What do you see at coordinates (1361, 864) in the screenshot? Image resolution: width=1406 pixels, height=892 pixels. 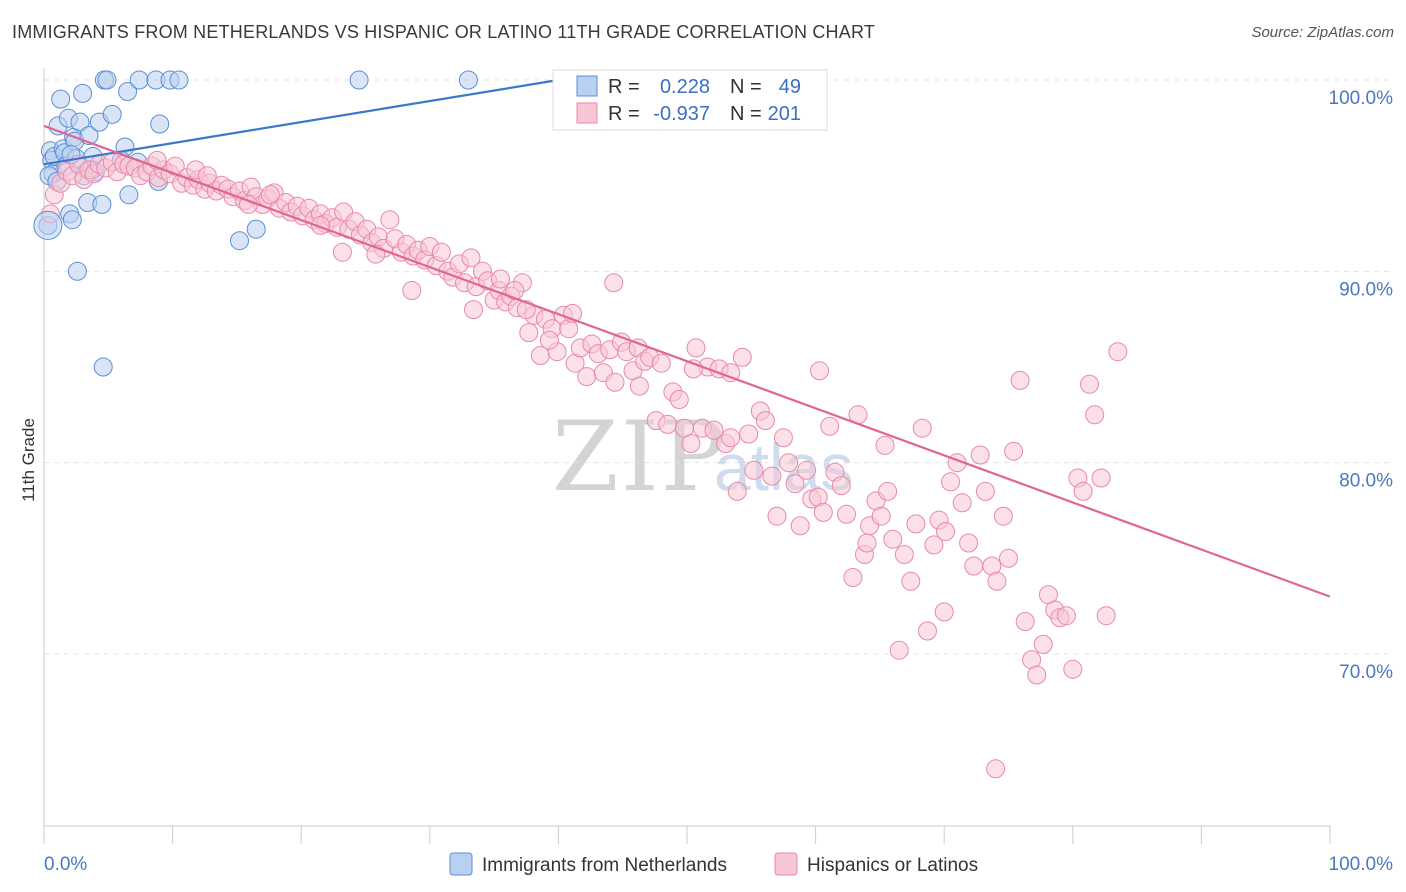 I see `x-tick-label: 100.0%` at bounding box center [1361, 864].